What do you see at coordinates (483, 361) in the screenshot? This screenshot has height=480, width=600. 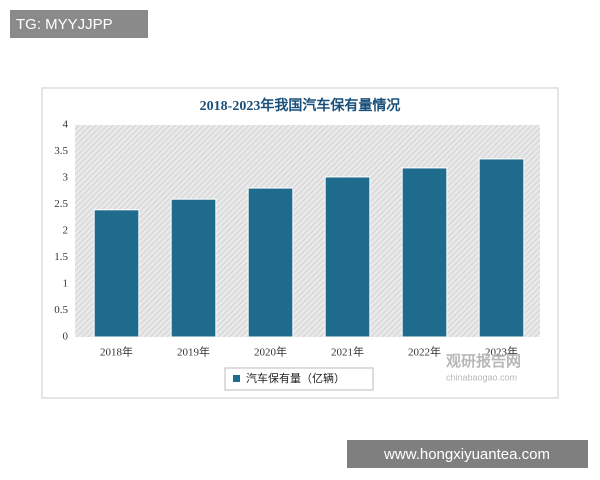 I see `logo-text: 观研报告网` at bounding box center [483, 361].